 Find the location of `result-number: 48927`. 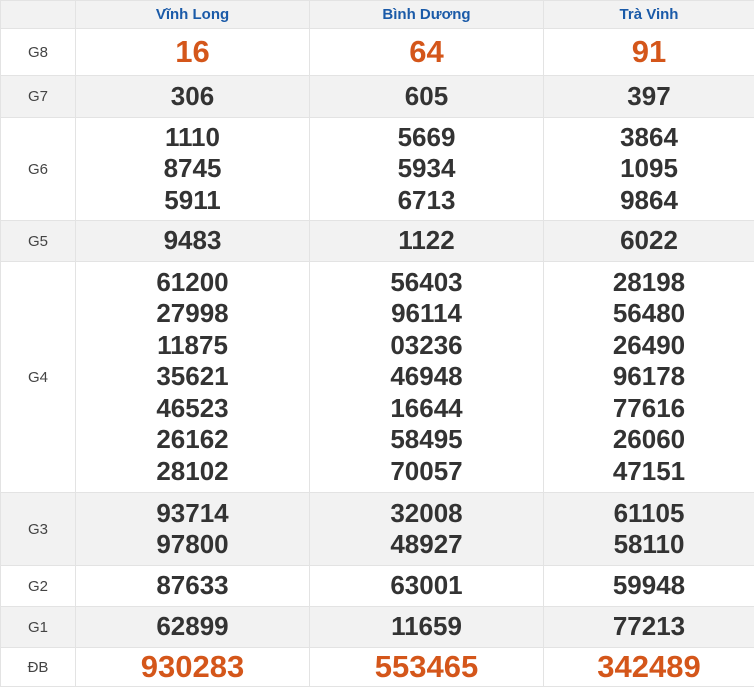

result-number: 48927 is located at coordinates (426, 545).